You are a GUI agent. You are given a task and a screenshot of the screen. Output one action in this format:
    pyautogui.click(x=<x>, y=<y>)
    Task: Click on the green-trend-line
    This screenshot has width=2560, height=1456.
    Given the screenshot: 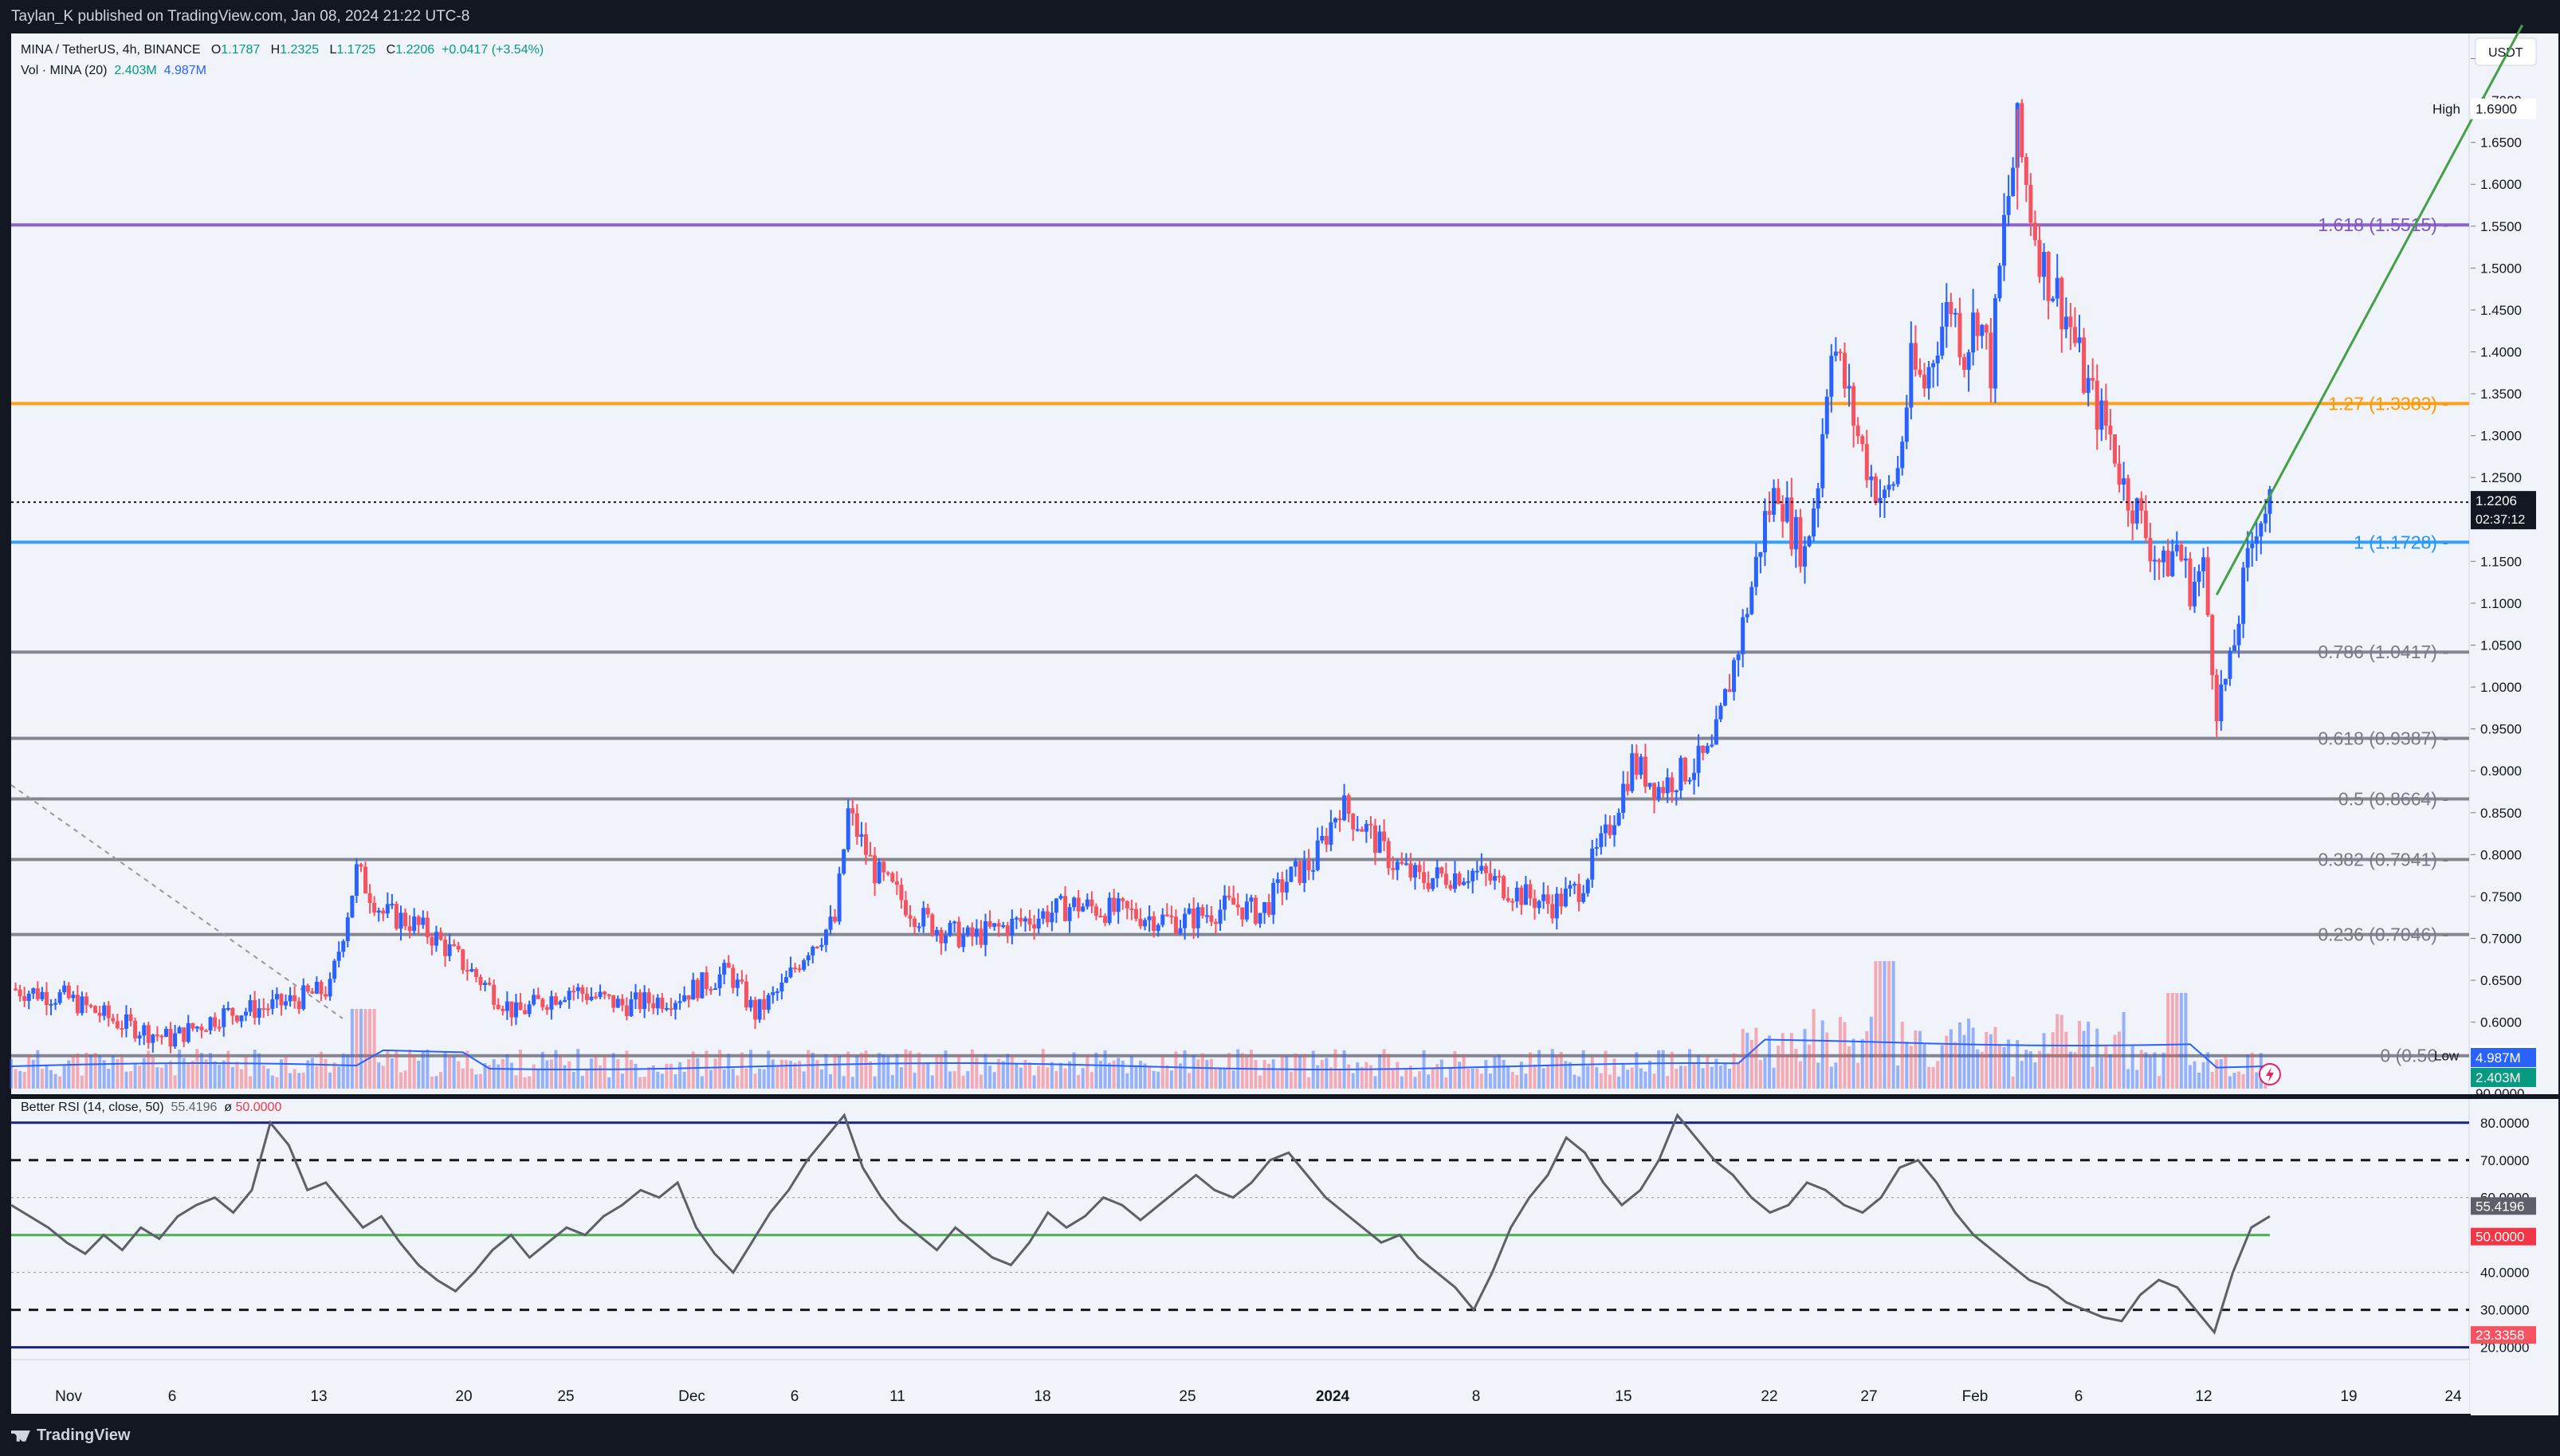 What is the action you would take?
    pyautogui.click(x=2369, y=310)
    